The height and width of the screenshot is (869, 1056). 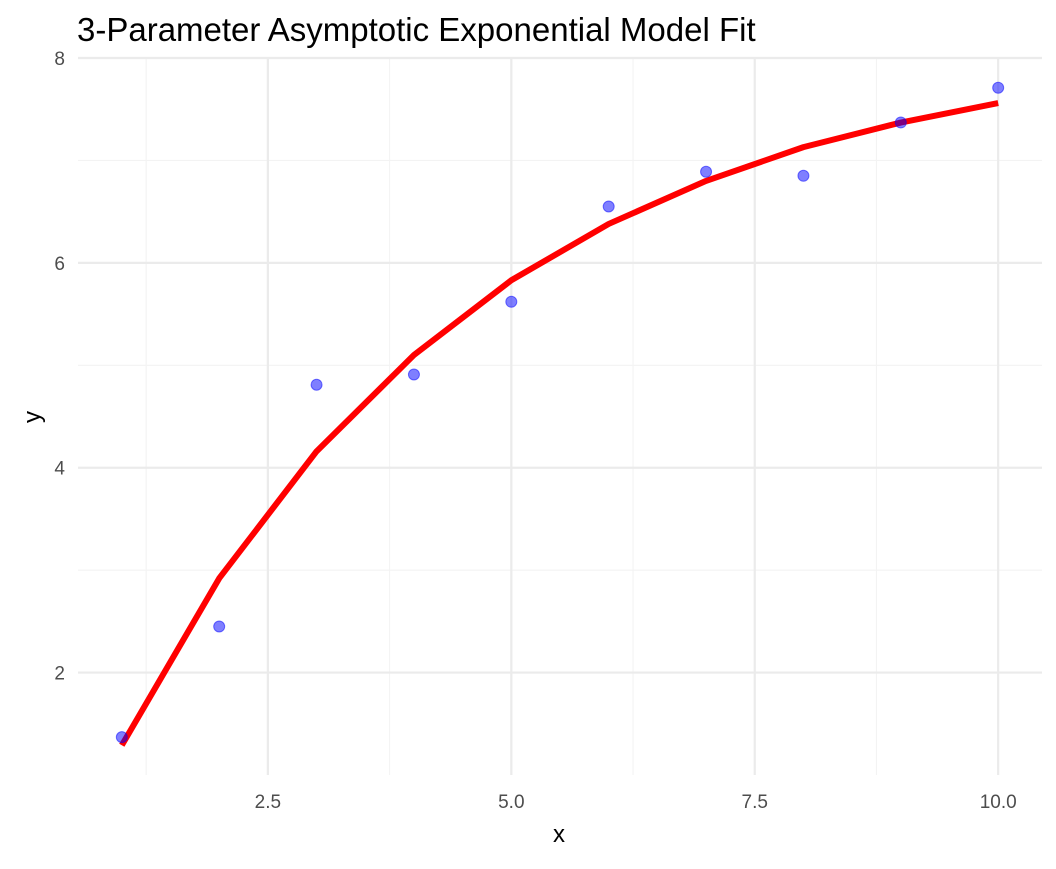 I want to click on x-tick-label: 2.5, so click(x=268, y=802).